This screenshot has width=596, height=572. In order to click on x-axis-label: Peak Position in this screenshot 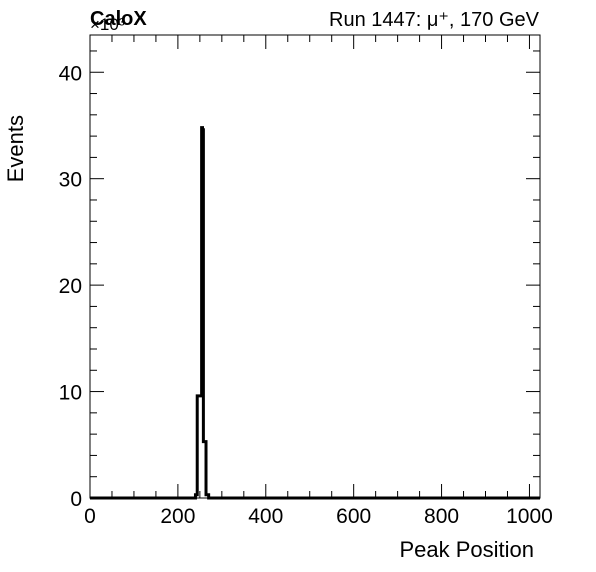, I will do `click(466, 549)`.